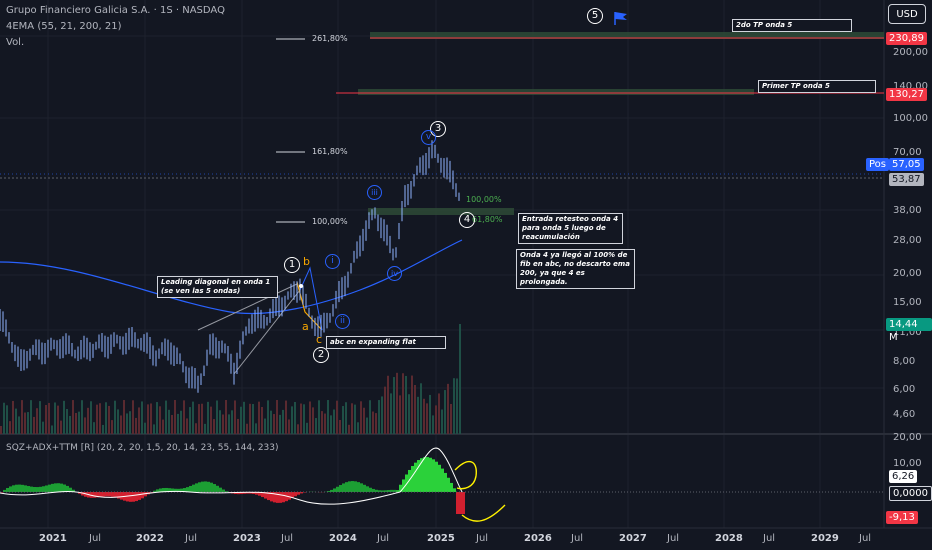 The image size is (932, 550). Describe the element at coordinates (330, 38) in the screenshot. I see `fib-level-261: 261,80%` at that location.